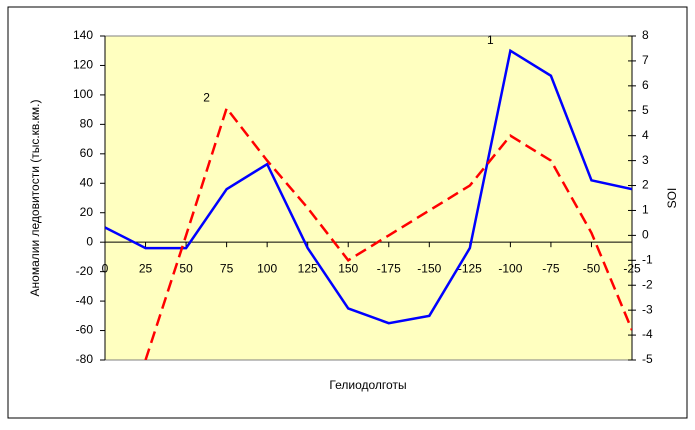 Image resolution: width=695 pixels, height=430 pixels. What do you see at coordinates (367, 385) in the screenshot?
I see `x-axis-title: Гелиодолготы` at bounding box center [367, 385].